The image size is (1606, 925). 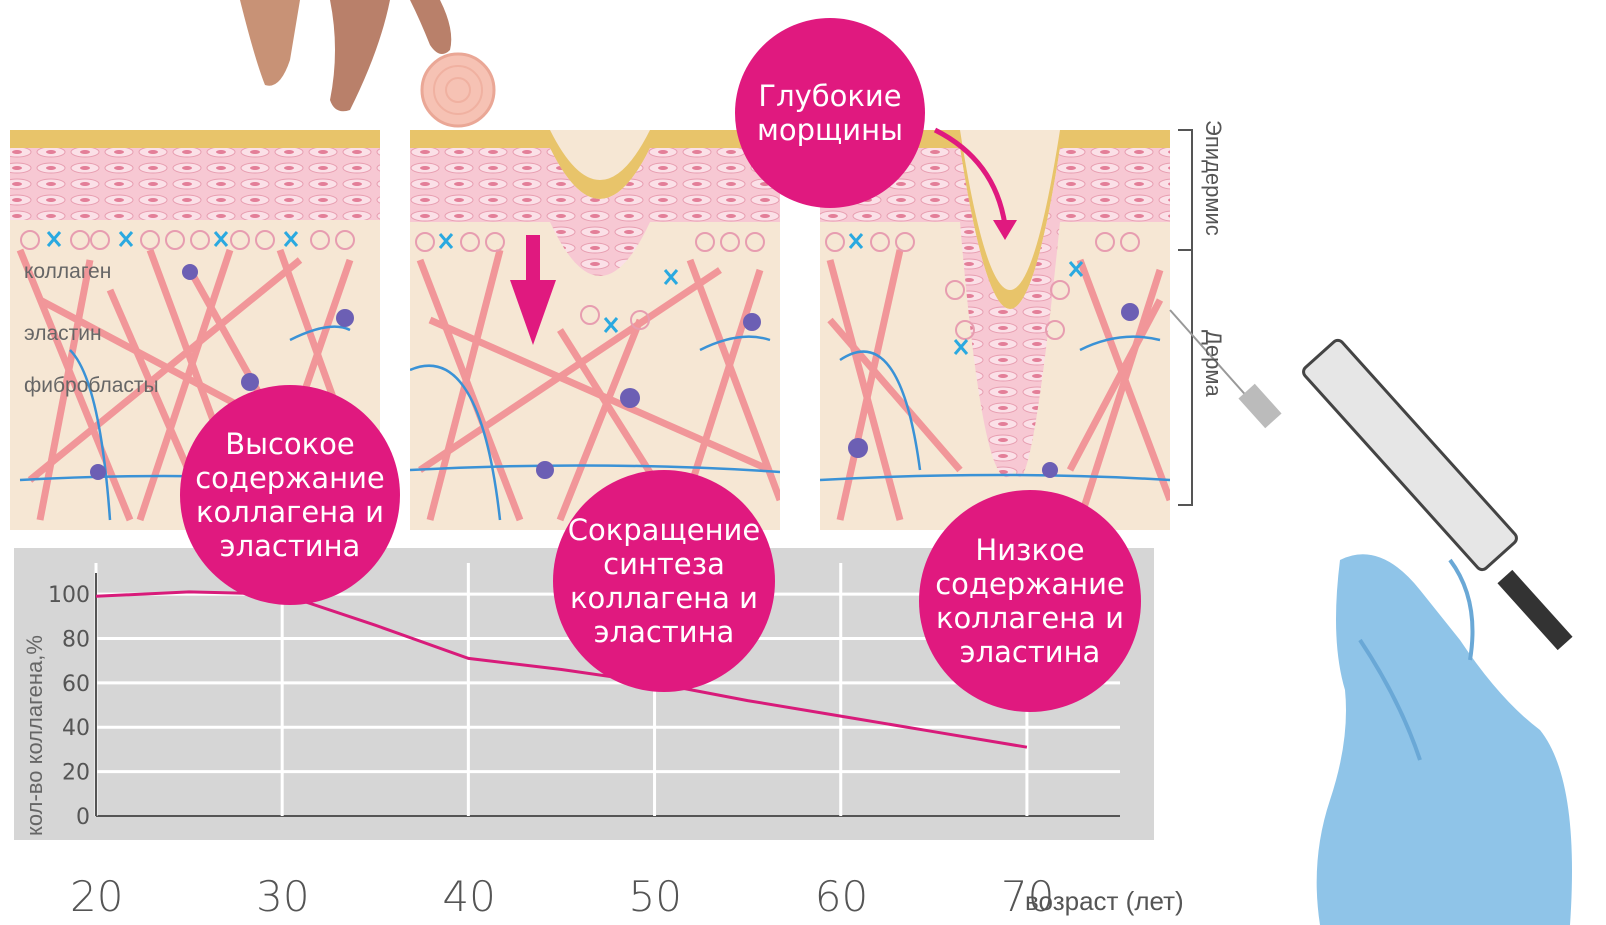 What do you see at coordinates (655, 896) in the screenshot?
I see `x-tick-label: 50` at bounding box center [655, 896].